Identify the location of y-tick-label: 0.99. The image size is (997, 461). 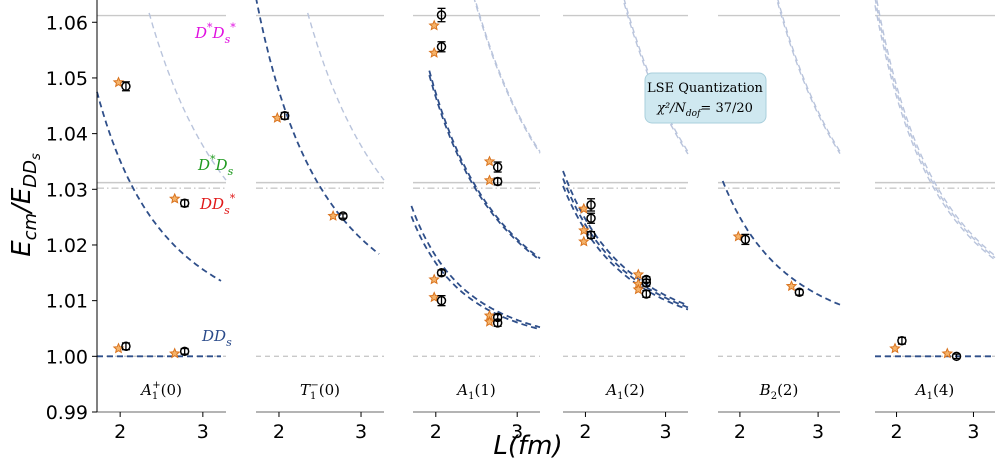
(67, 413).